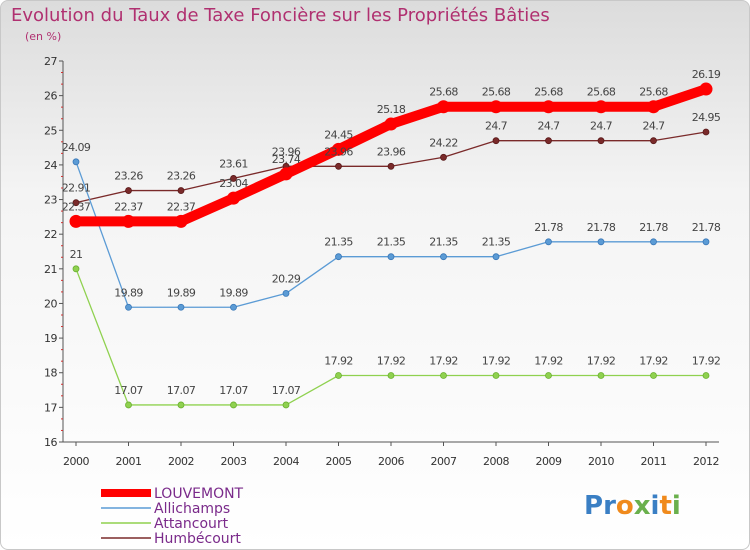 The height and width of the screenshot is (550, 750). What do you see at coordinates (609, 506) in the screenshot?
I see `logo-letter: r` at bounding box center [609, 506].